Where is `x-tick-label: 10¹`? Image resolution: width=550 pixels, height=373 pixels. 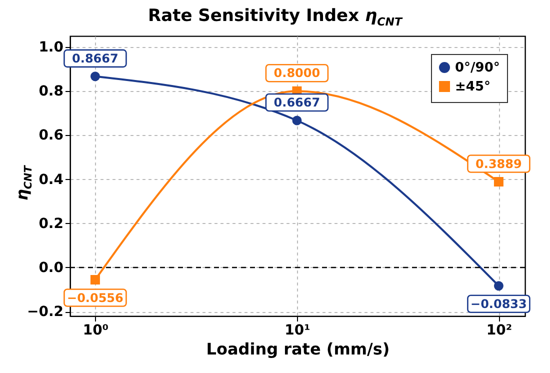
x-tick-label: 10¹ is located at coordinates (297, 330).